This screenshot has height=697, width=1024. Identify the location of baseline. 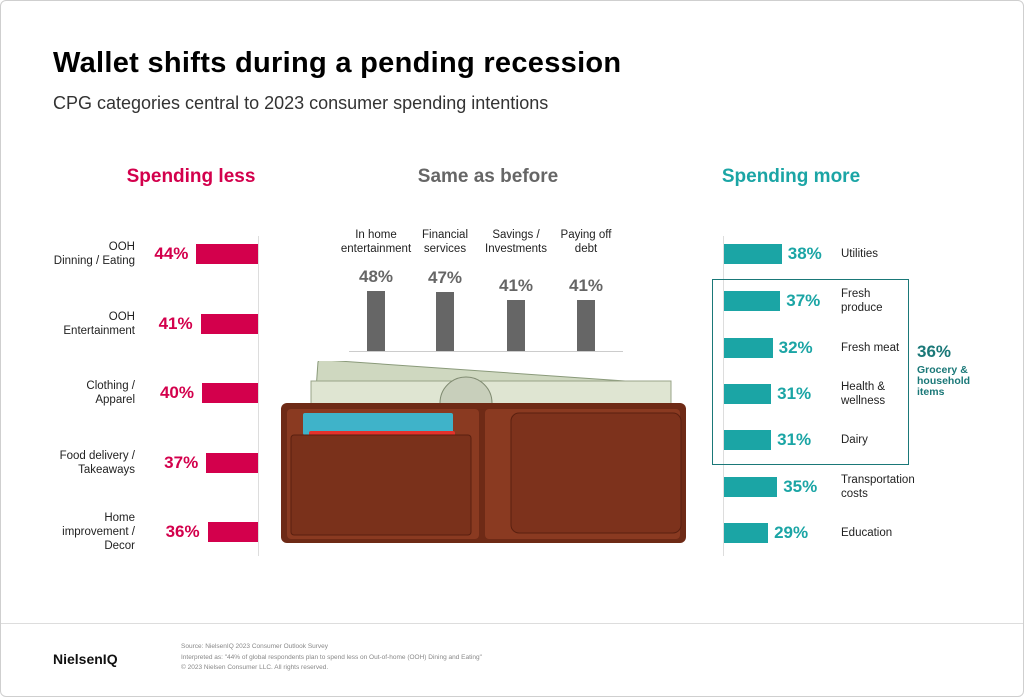
(486, 351).